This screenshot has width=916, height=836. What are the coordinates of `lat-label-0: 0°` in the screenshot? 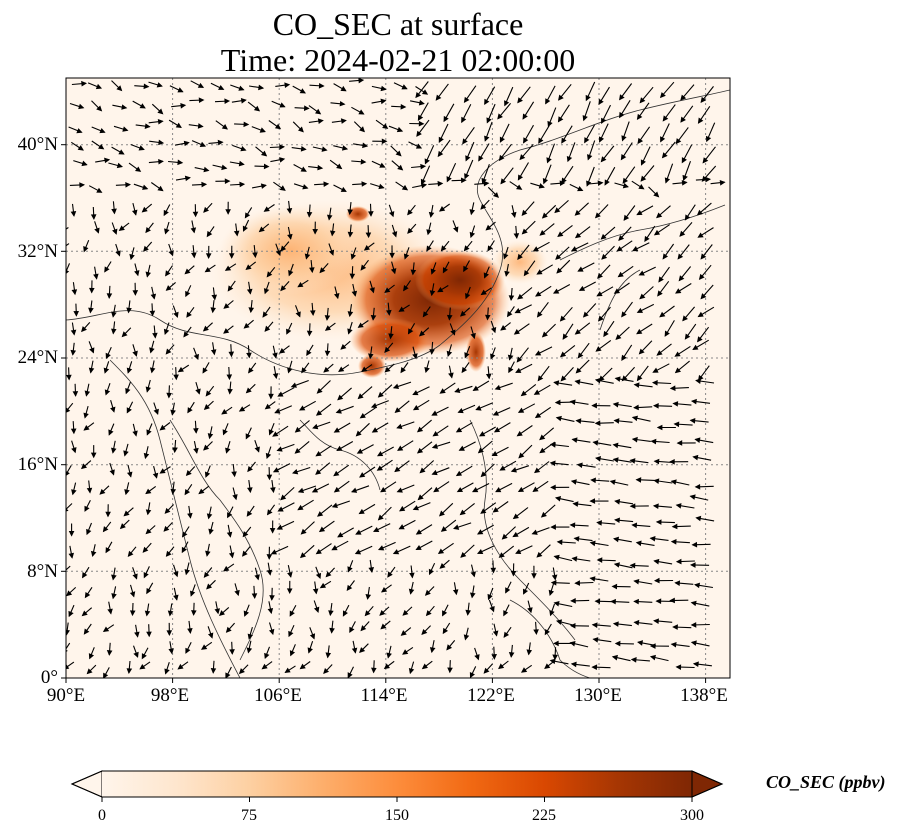 It's located at (49, 677).